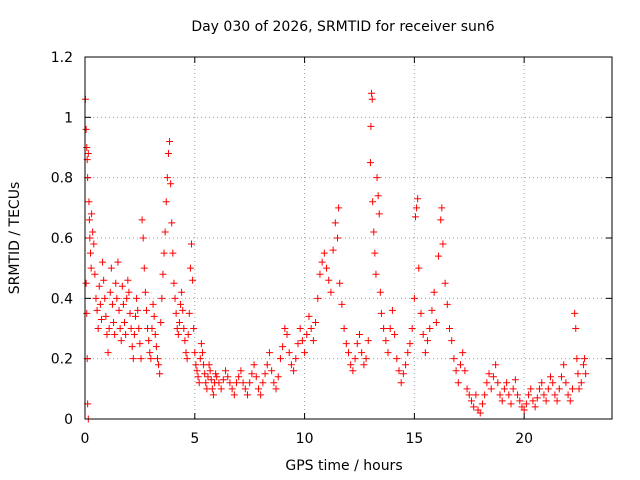 This screenshot has height=480, width=640. Describe the element at coordinates (62, 360) in the screenshot. I see `y-tick-label: 0.2` at that location.